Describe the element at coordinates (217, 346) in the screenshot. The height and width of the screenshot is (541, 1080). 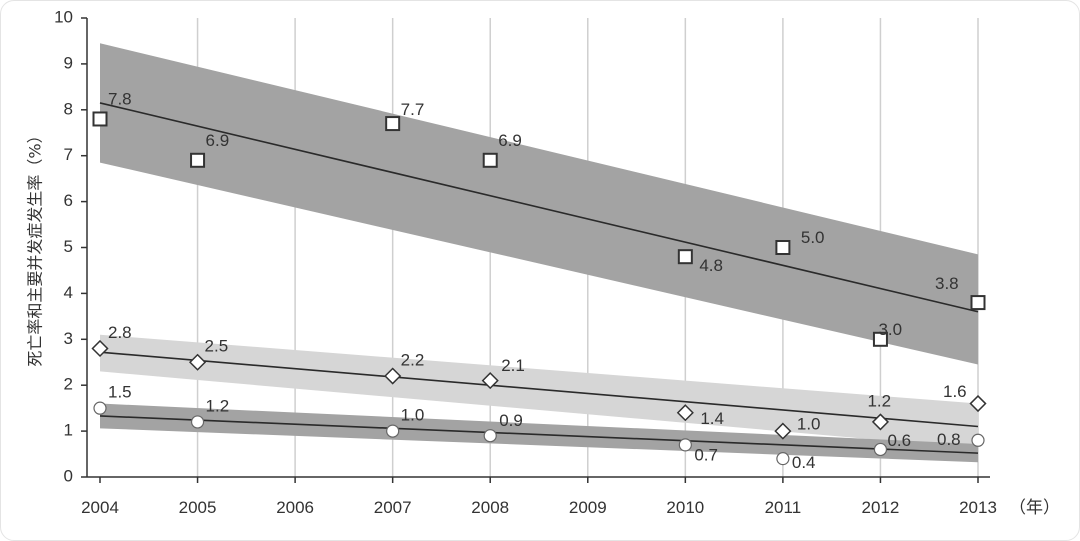
I see `data-label: 2.5` at that location.